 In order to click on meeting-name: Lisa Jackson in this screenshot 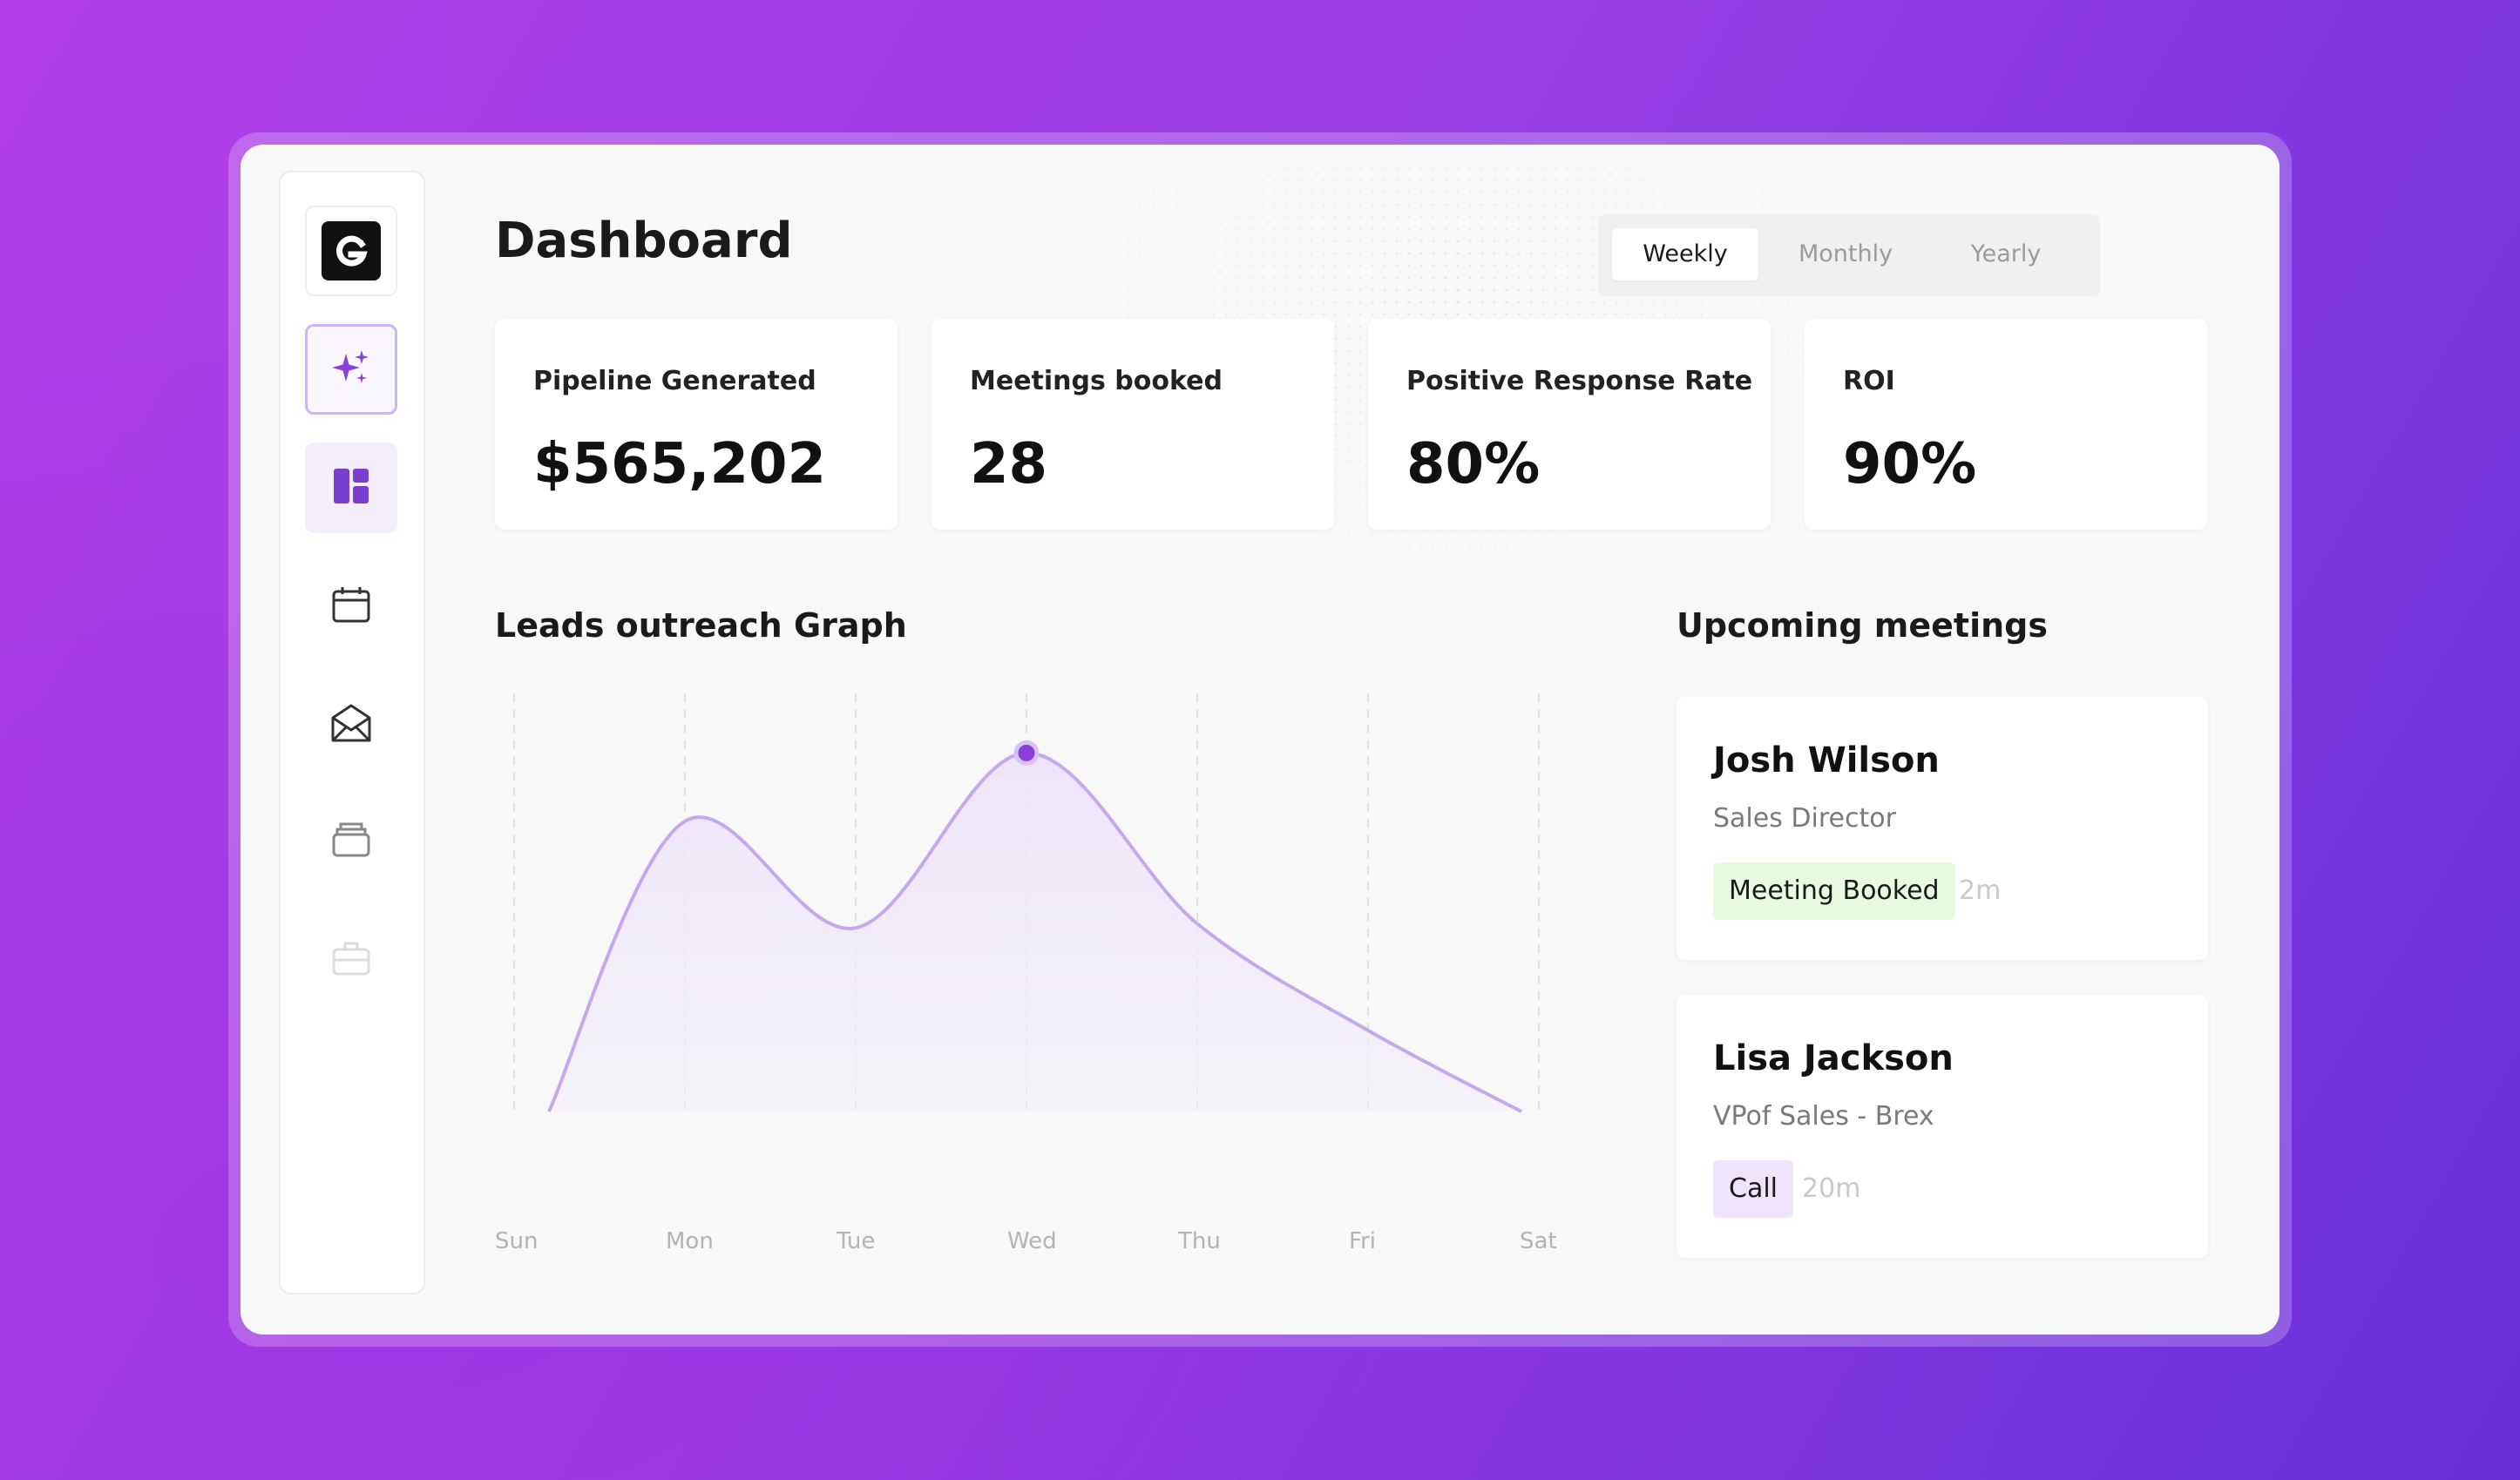, I will do `click(1833, 1058)`.